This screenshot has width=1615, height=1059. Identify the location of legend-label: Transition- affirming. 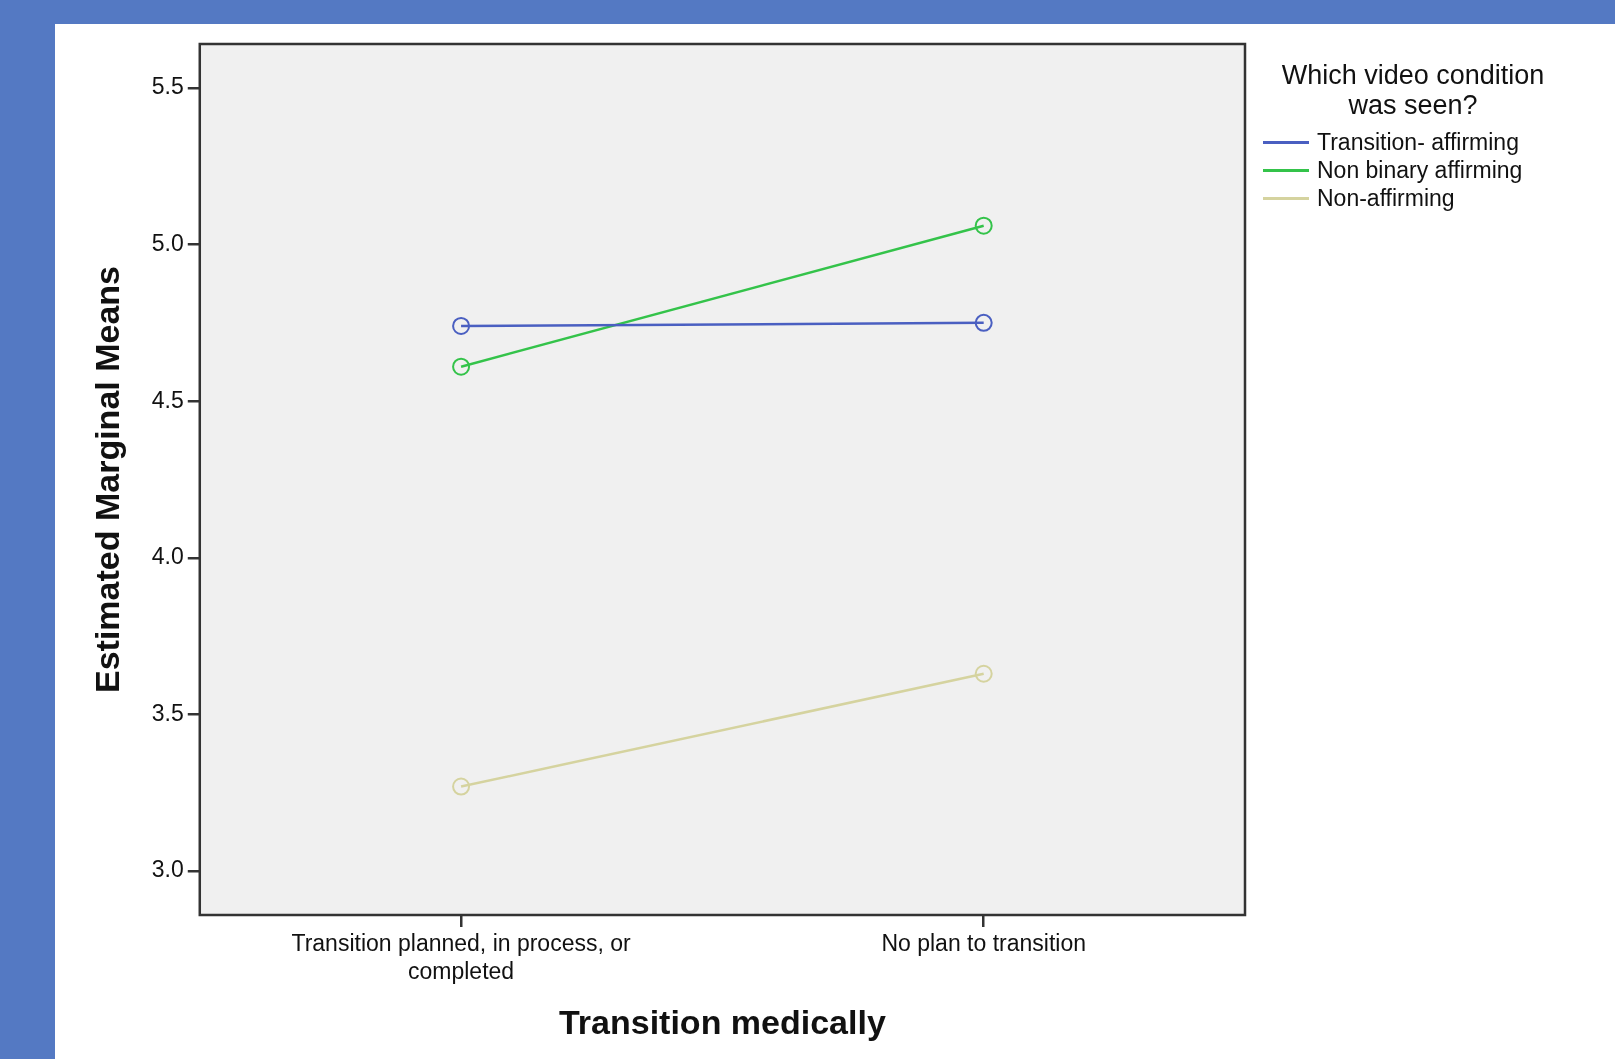
(1418, 142).